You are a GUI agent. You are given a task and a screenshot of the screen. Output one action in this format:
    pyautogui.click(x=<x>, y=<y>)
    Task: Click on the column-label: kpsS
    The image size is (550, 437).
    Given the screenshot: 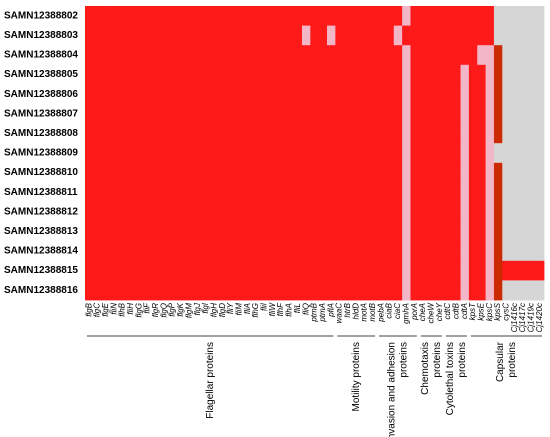 What is the action you would take?
    pyautogui.click(x=497, y=311)
    